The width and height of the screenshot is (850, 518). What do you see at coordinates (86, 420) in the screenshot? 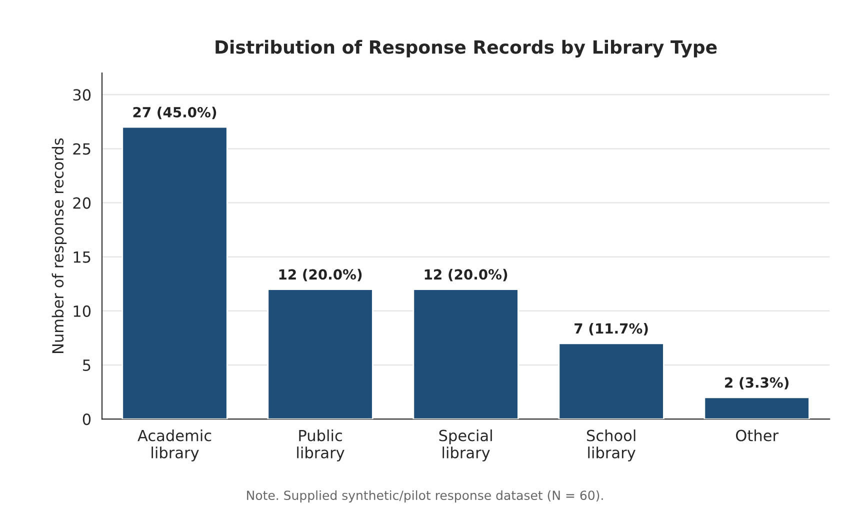
I see `y-tick-label: 0` at bounding box center [86, 420].